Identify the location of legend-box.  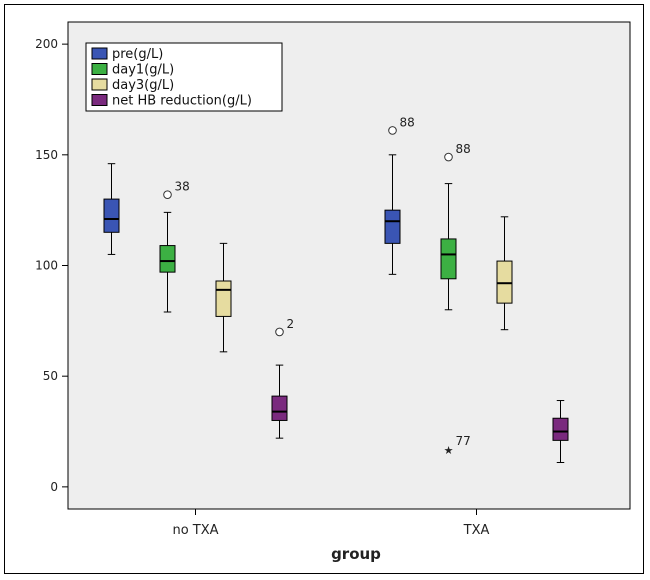
(184, 77).